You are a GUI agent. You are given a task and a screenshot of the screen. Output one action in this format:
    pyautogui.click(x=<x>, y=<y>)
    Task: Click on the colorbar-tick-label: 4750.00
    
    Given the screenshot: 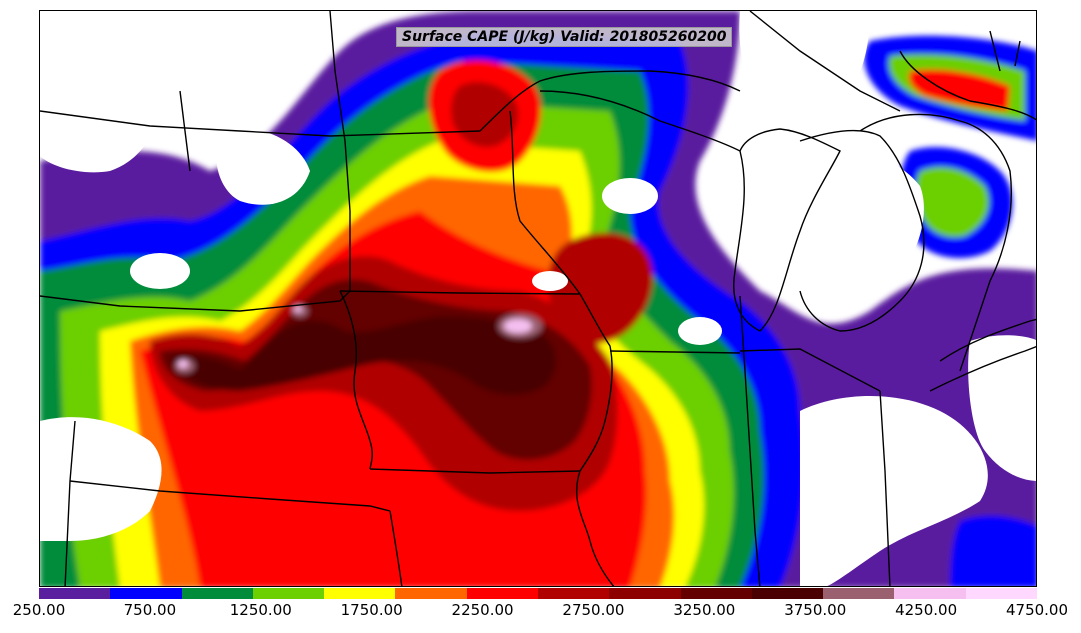 What is the action you would take?
    pyautogui.click(x=1037, y=610)
    